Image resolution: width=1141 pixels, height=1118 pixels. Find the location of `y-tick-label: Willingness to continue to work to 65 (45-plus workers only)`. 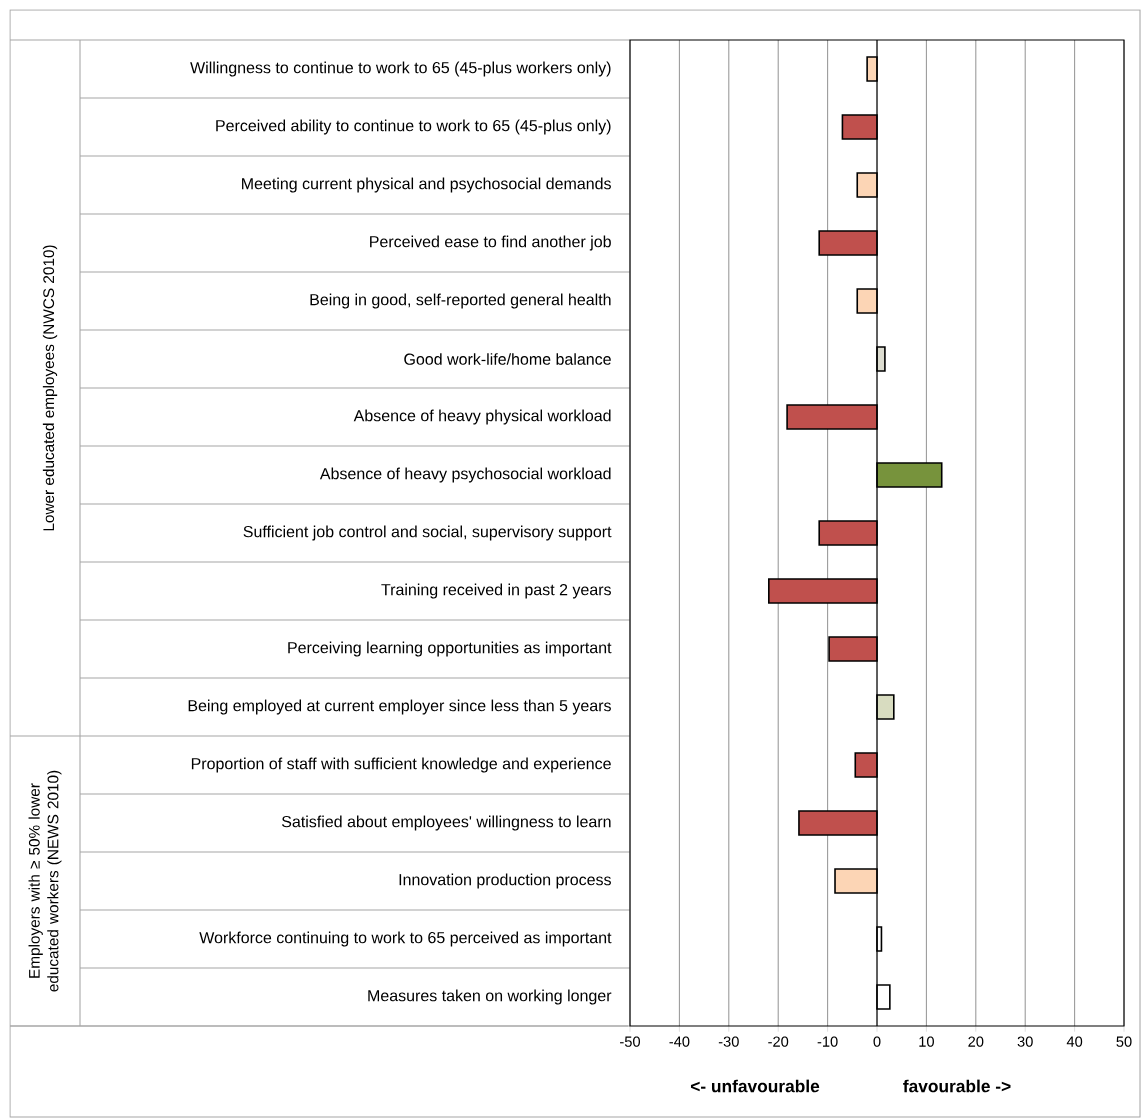

y-tick-label: Willingness to continue to work to 65 (45-plus workers only) is located at coordinates (400, 69).